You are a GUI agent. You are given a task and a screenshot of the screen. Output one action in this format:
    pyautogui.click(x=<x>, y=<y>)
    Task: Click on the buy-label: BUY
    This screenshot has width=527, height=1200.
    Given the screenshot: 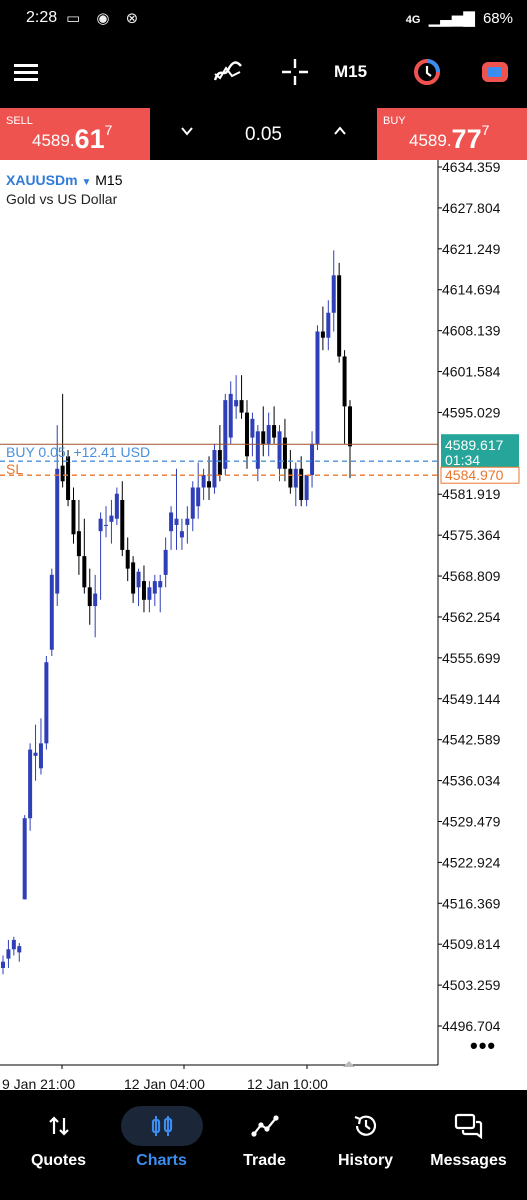 What is the action you would take?
    pyautogui.click(x=394, y=121)
    